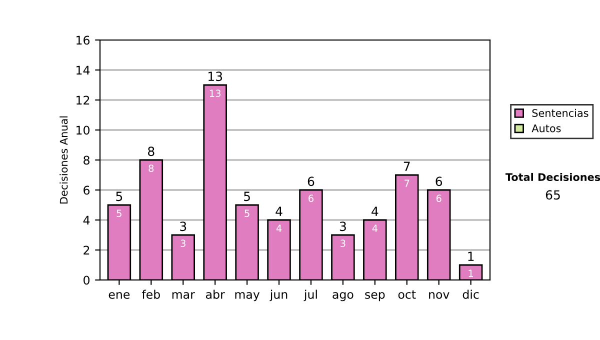 The height and width of the screenshot is (340, 600). Describe the element at coordinates (83, 70) in the screenshot. I see `y-tick-label: 14` at that location.